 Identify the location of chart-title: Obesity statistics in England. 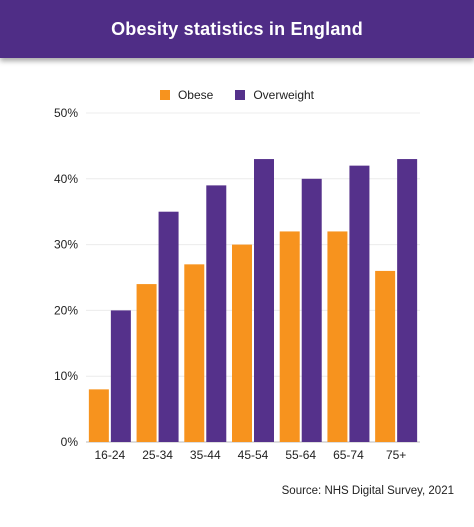
(237, 28).